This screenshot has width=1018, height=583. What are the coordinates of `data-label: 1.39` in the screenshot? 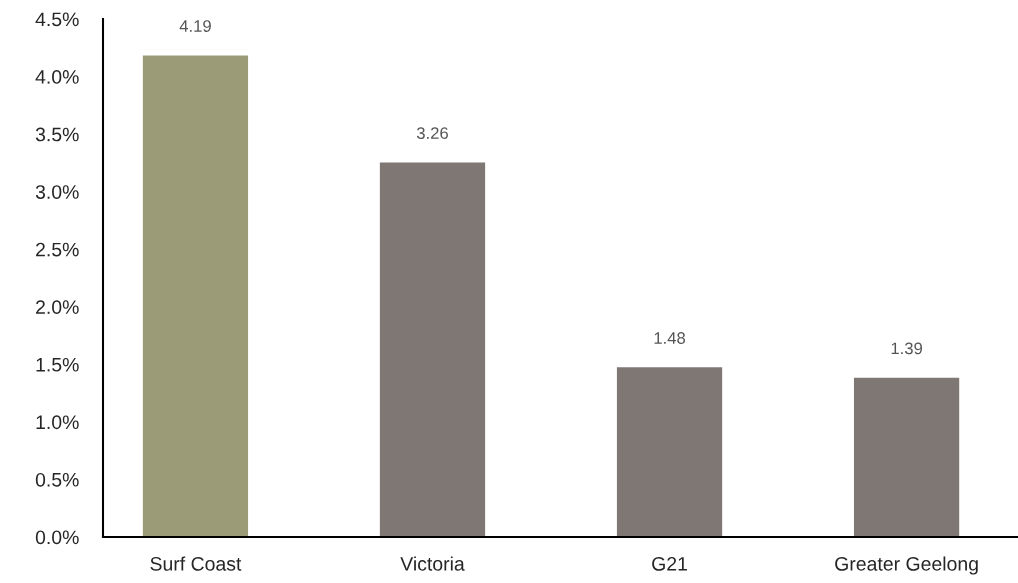 It's located at (907, 348).